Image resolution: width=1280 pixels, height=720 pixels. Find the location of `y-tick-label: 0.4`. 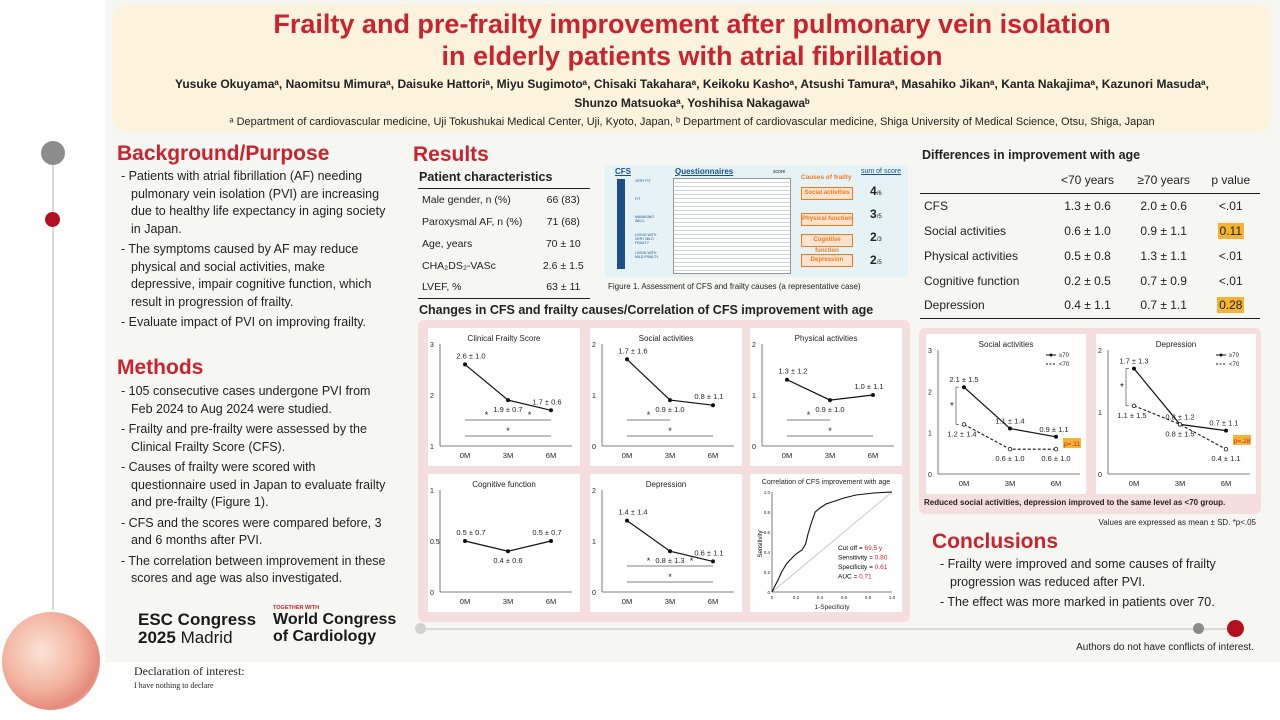

y-tick-label: 0.4 is located at coordinates (767, 552).